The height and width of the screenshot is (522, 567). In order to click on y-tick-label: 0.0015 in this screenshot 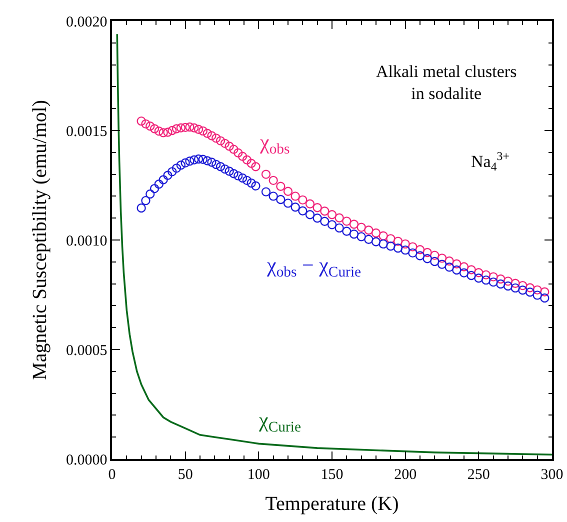, I will do `click(87, 132)`.